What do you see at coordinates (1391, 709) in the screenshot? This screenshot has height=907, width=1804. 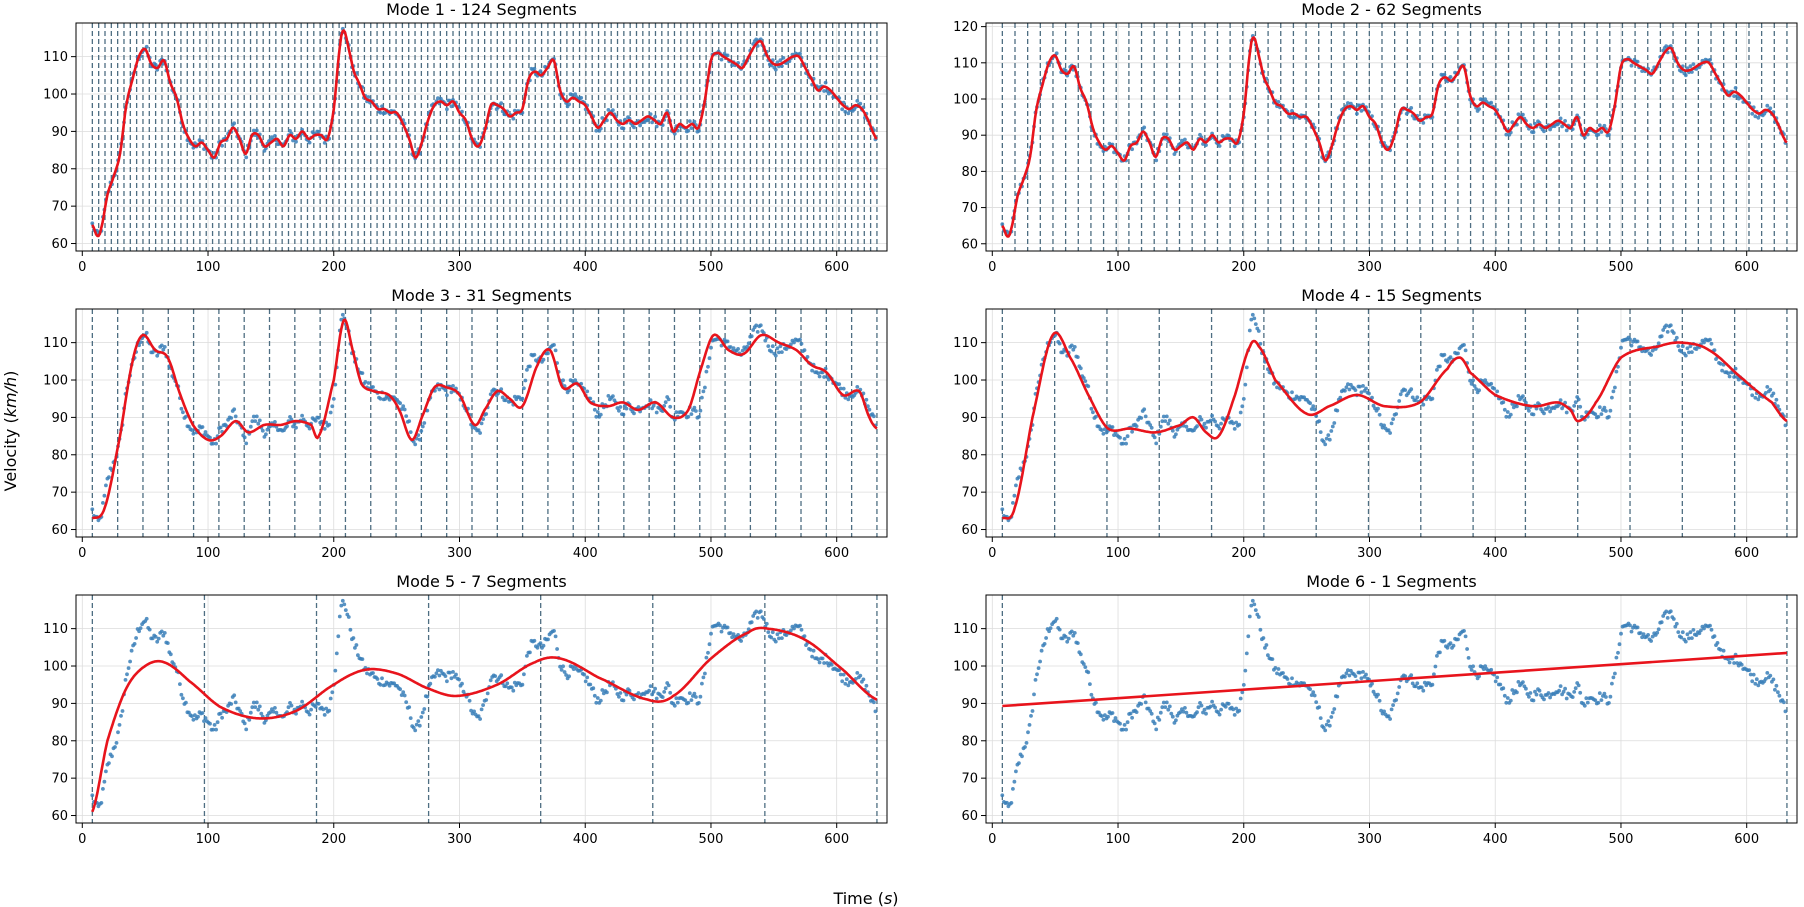 I see `plot-area-frame` at bounding box center [1391, 709].